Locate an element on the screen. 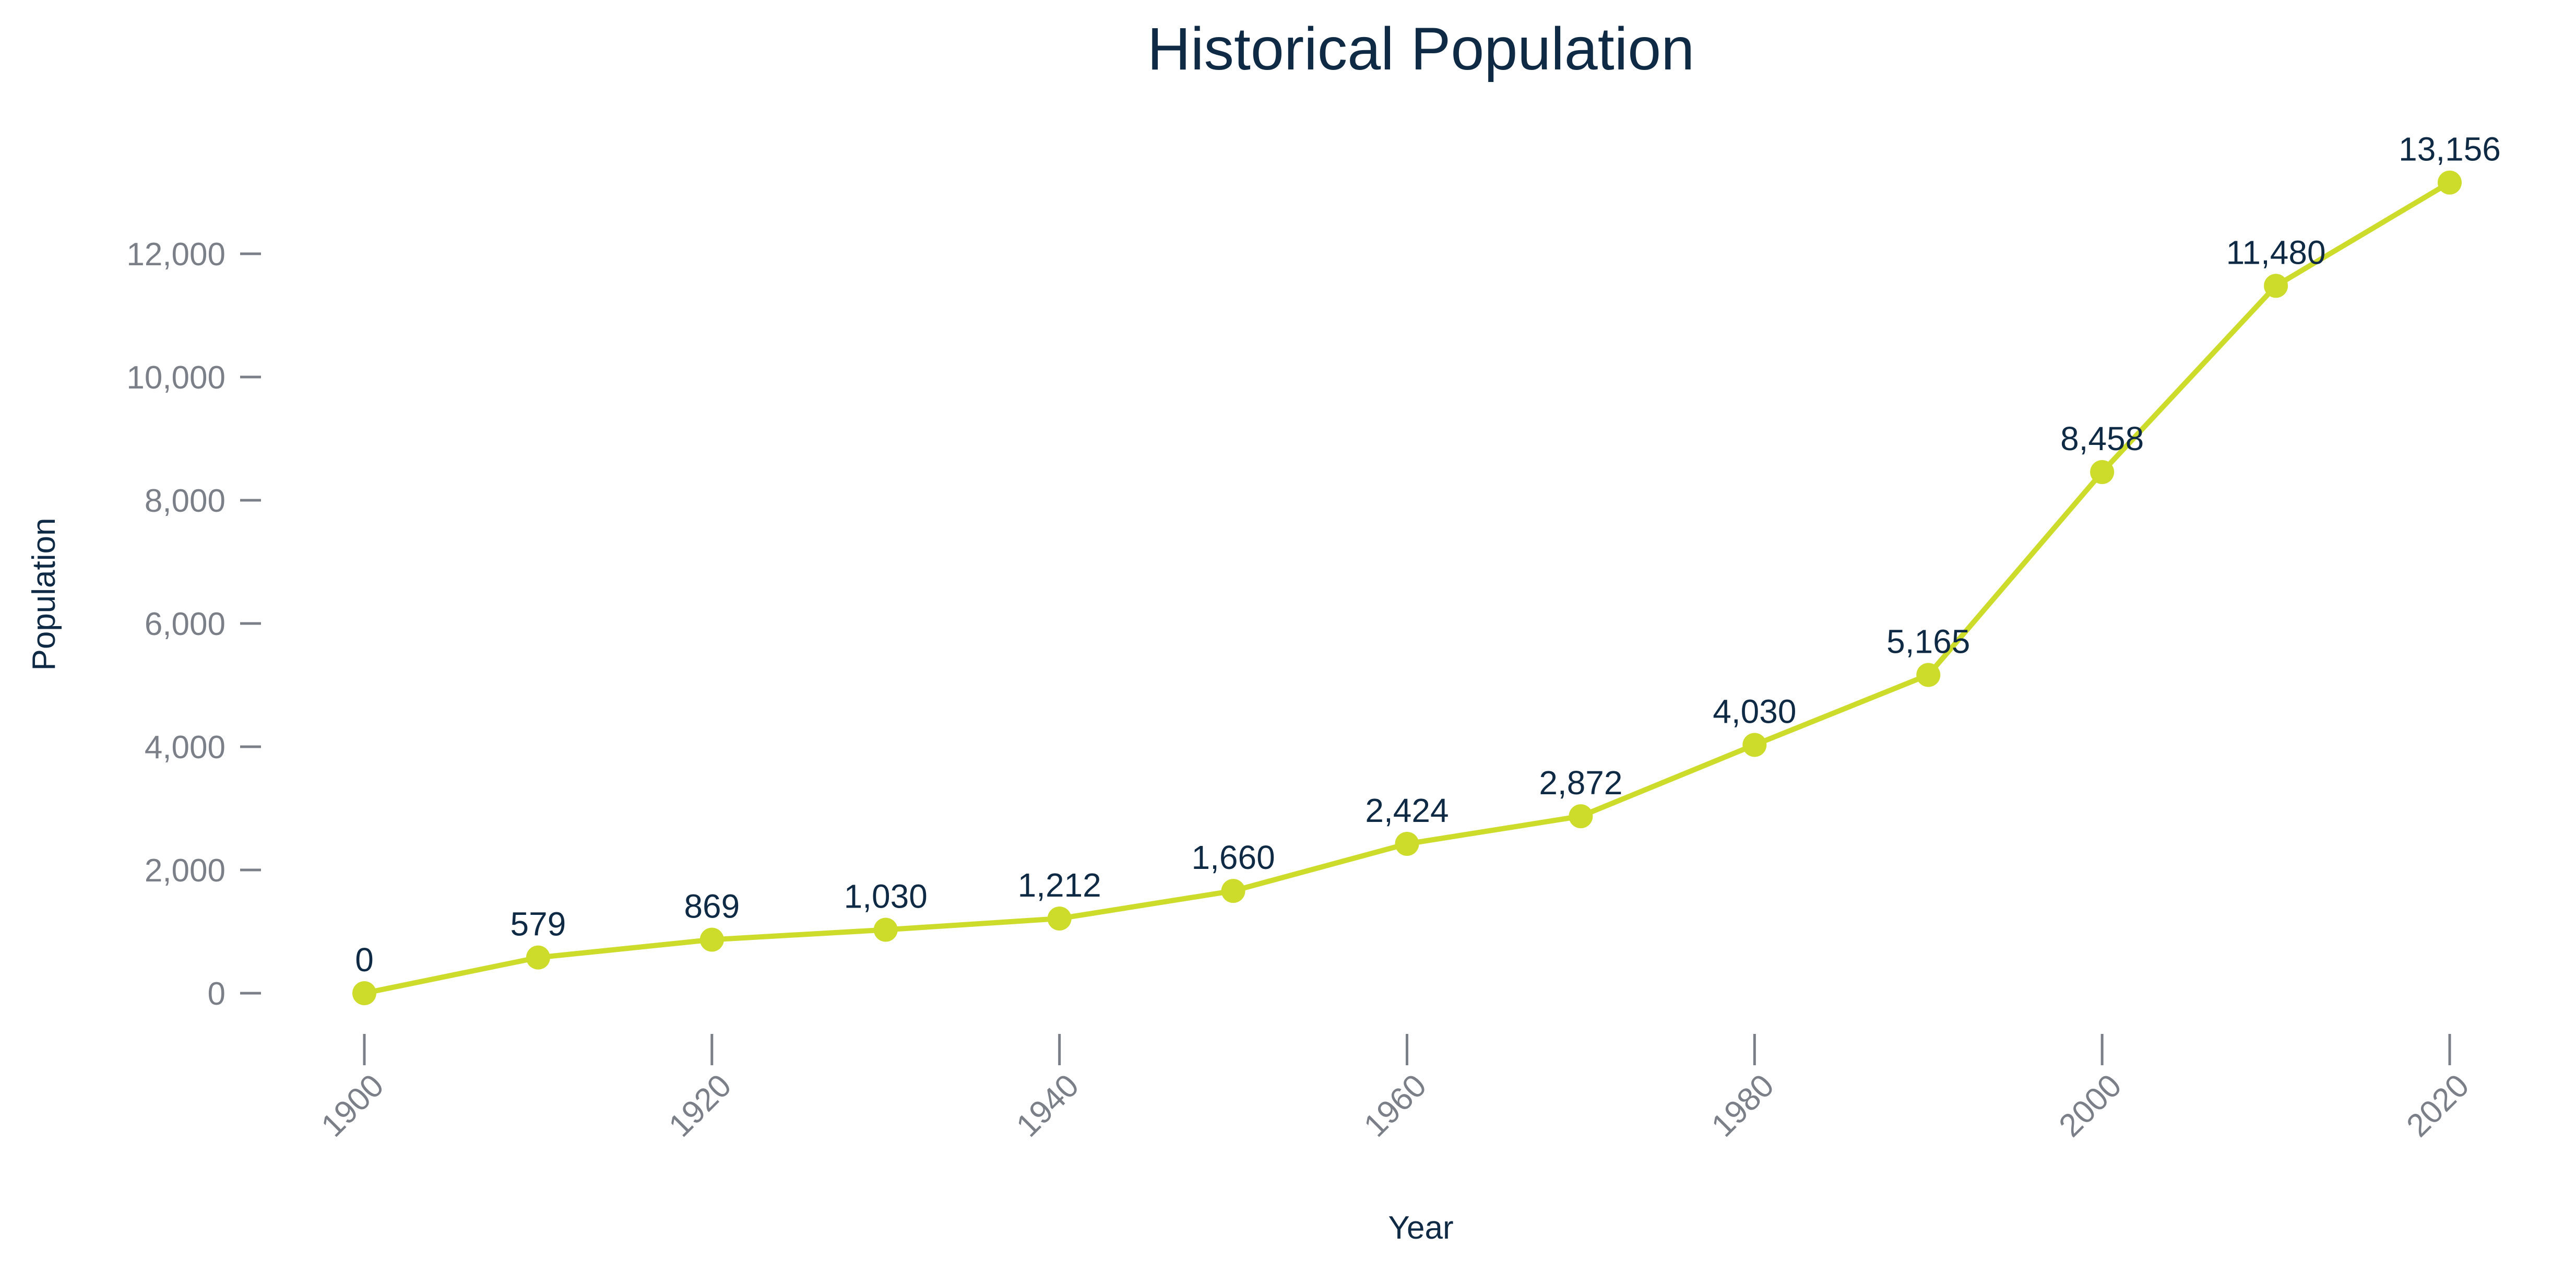  y-tick-label: 12,000 is located at coordinates (175, 255).